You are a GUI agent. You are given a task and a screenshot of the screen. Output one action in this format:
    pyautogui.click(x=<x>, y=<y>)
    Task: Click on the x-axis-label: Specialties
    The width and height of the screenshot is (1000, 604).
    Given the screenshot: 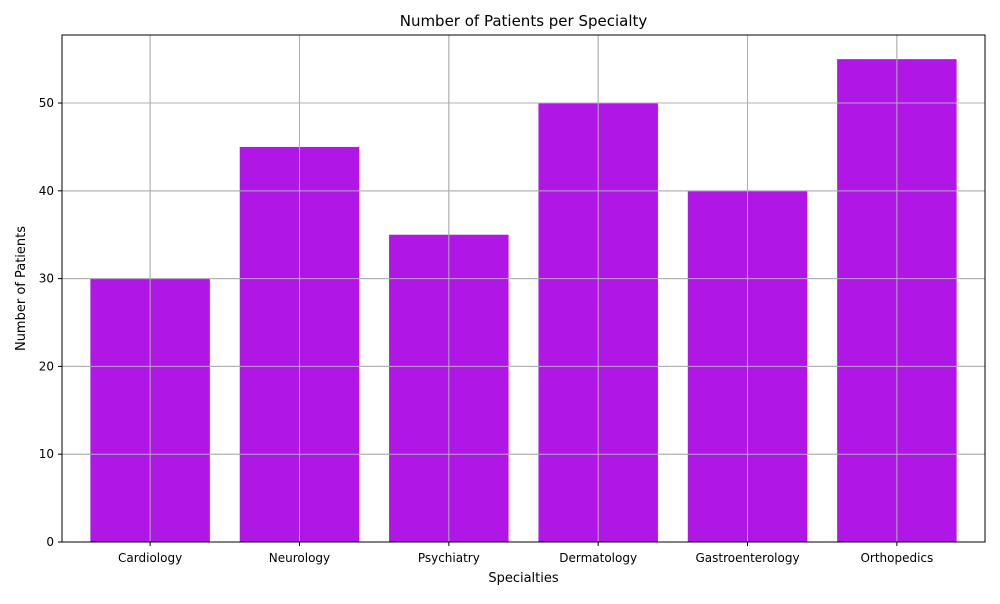 What is the action you would take?
    pyautogui.click(x=523, y=578)
    